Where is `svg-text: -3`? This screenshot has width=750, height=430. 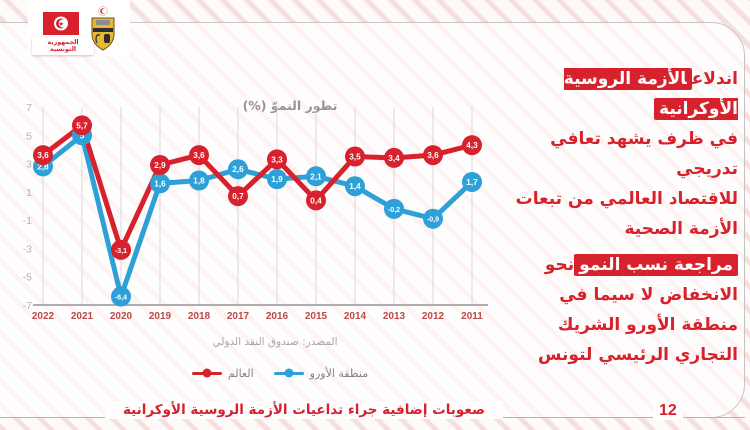 svg-text: -3 is located at coordinates (27, 249).